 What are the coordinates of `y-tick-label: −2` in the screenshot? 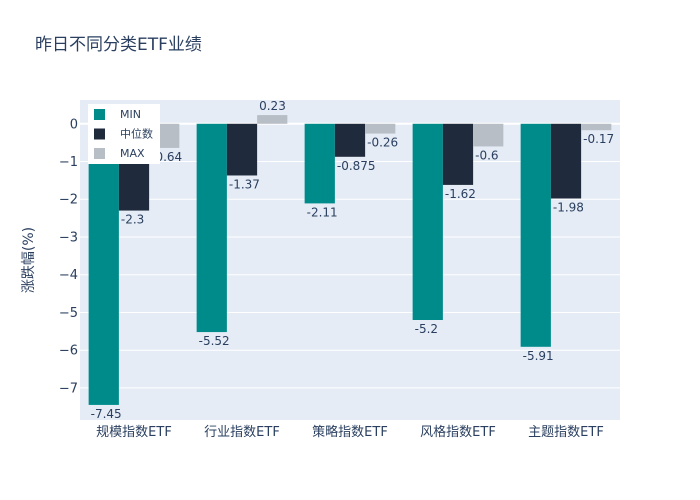 It's located at (68, 200).